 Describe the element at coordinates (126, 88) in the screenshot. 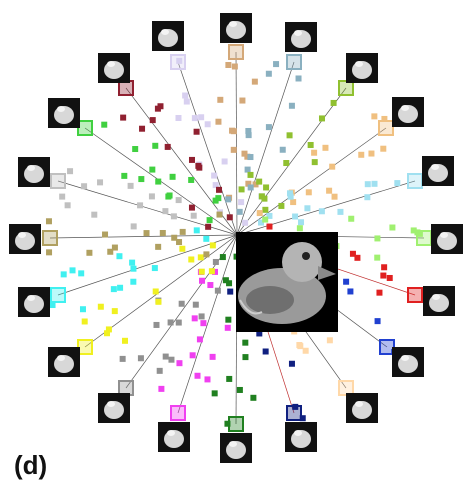

I see `category-marker-bowl` at that location.